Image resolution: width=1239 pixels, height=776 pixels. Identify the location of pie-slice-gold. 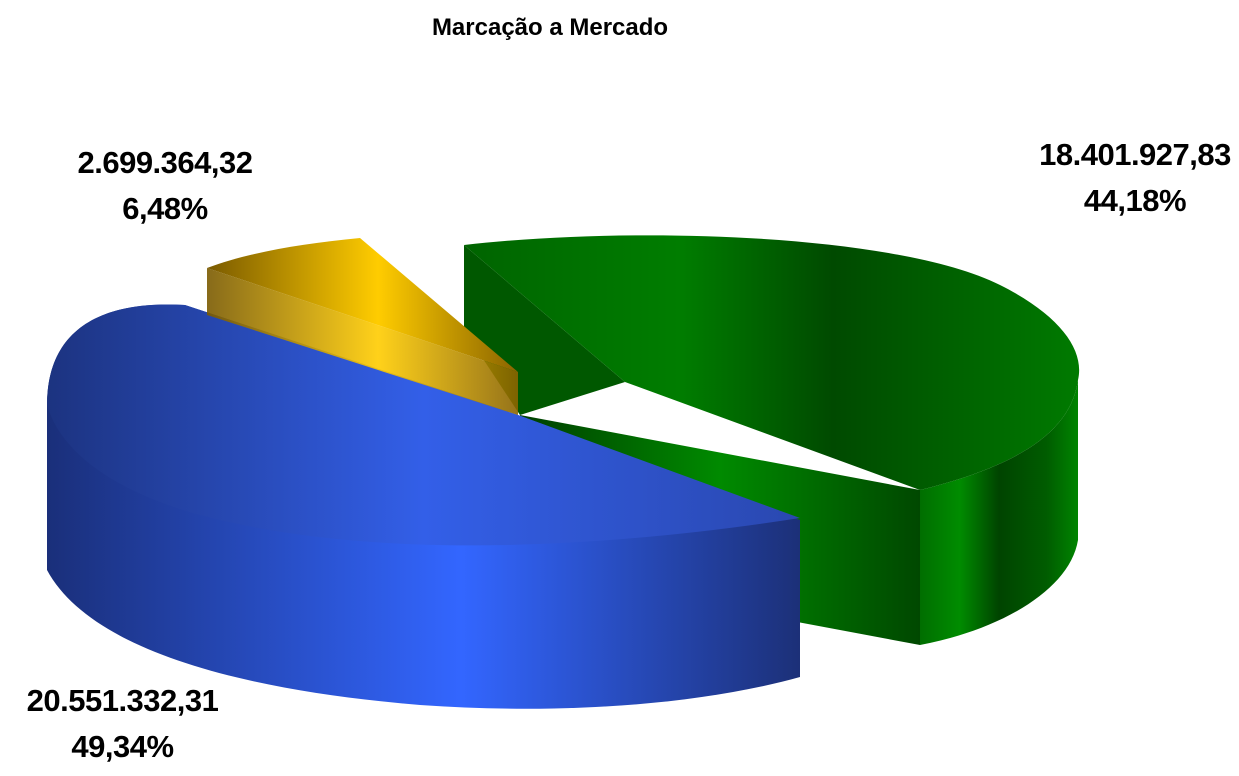
(362, 326).